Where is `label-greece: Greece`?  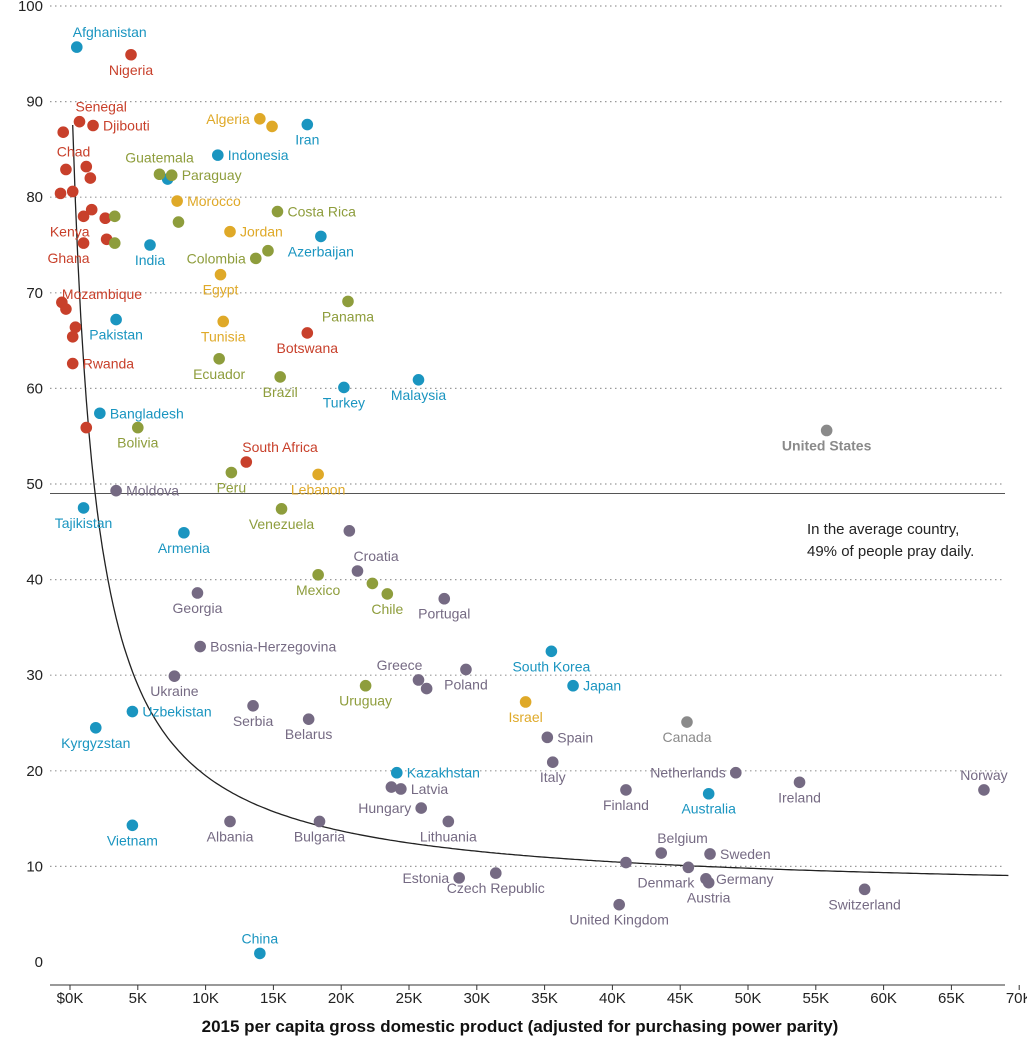
label-greece: Greece is located at coordinates (400, 665).